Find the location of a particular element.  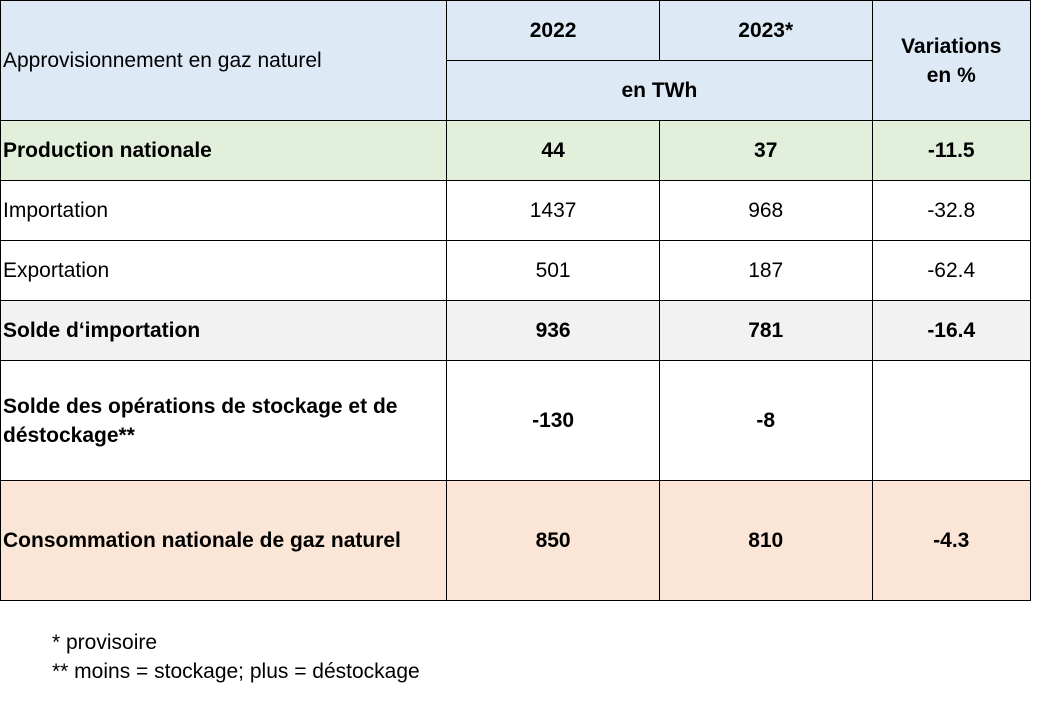

cell-variation is located at coordinates (951, 420).